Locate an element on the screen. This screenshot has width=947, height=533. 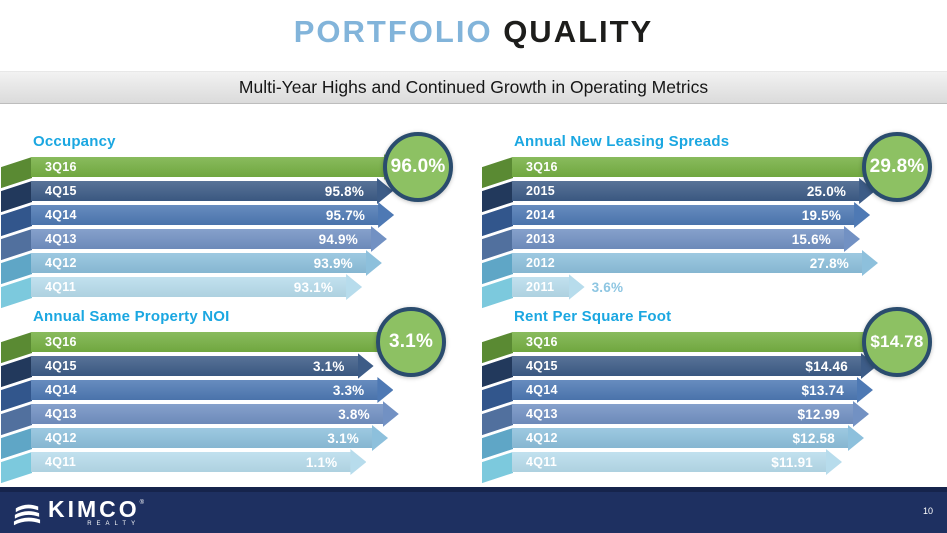
bar-value: 3.6% is located at coordinates (607, 287).